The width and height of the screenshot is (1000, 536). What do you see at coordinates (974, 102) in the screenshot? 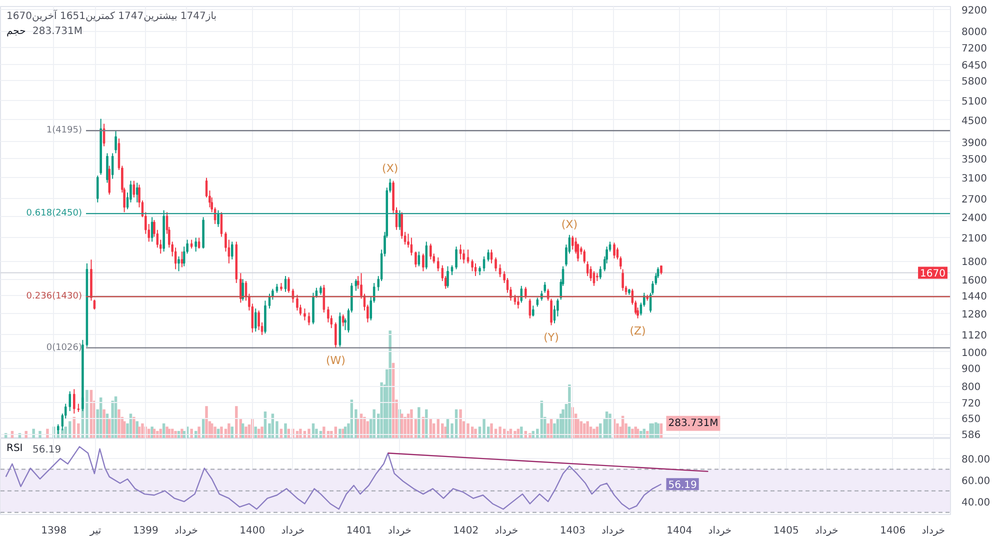
I see `y-tick-label: 5100` at bounding box center [974, 102].